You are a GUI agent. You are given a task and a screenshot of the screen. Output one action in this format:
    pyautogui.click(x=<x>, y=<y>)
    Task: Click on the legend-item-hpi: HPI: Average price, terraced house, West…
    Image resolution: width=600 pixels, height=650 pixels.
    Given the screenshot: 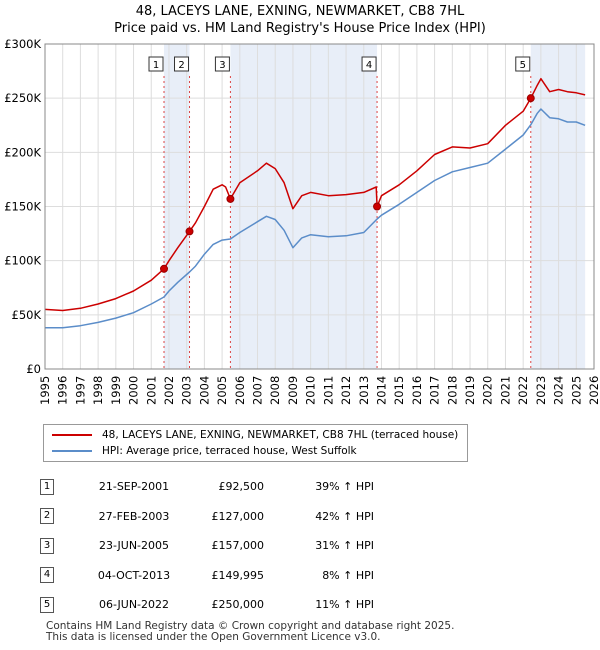 What is the action you would take?
    pyautogui.click(x=204, y=451)
    